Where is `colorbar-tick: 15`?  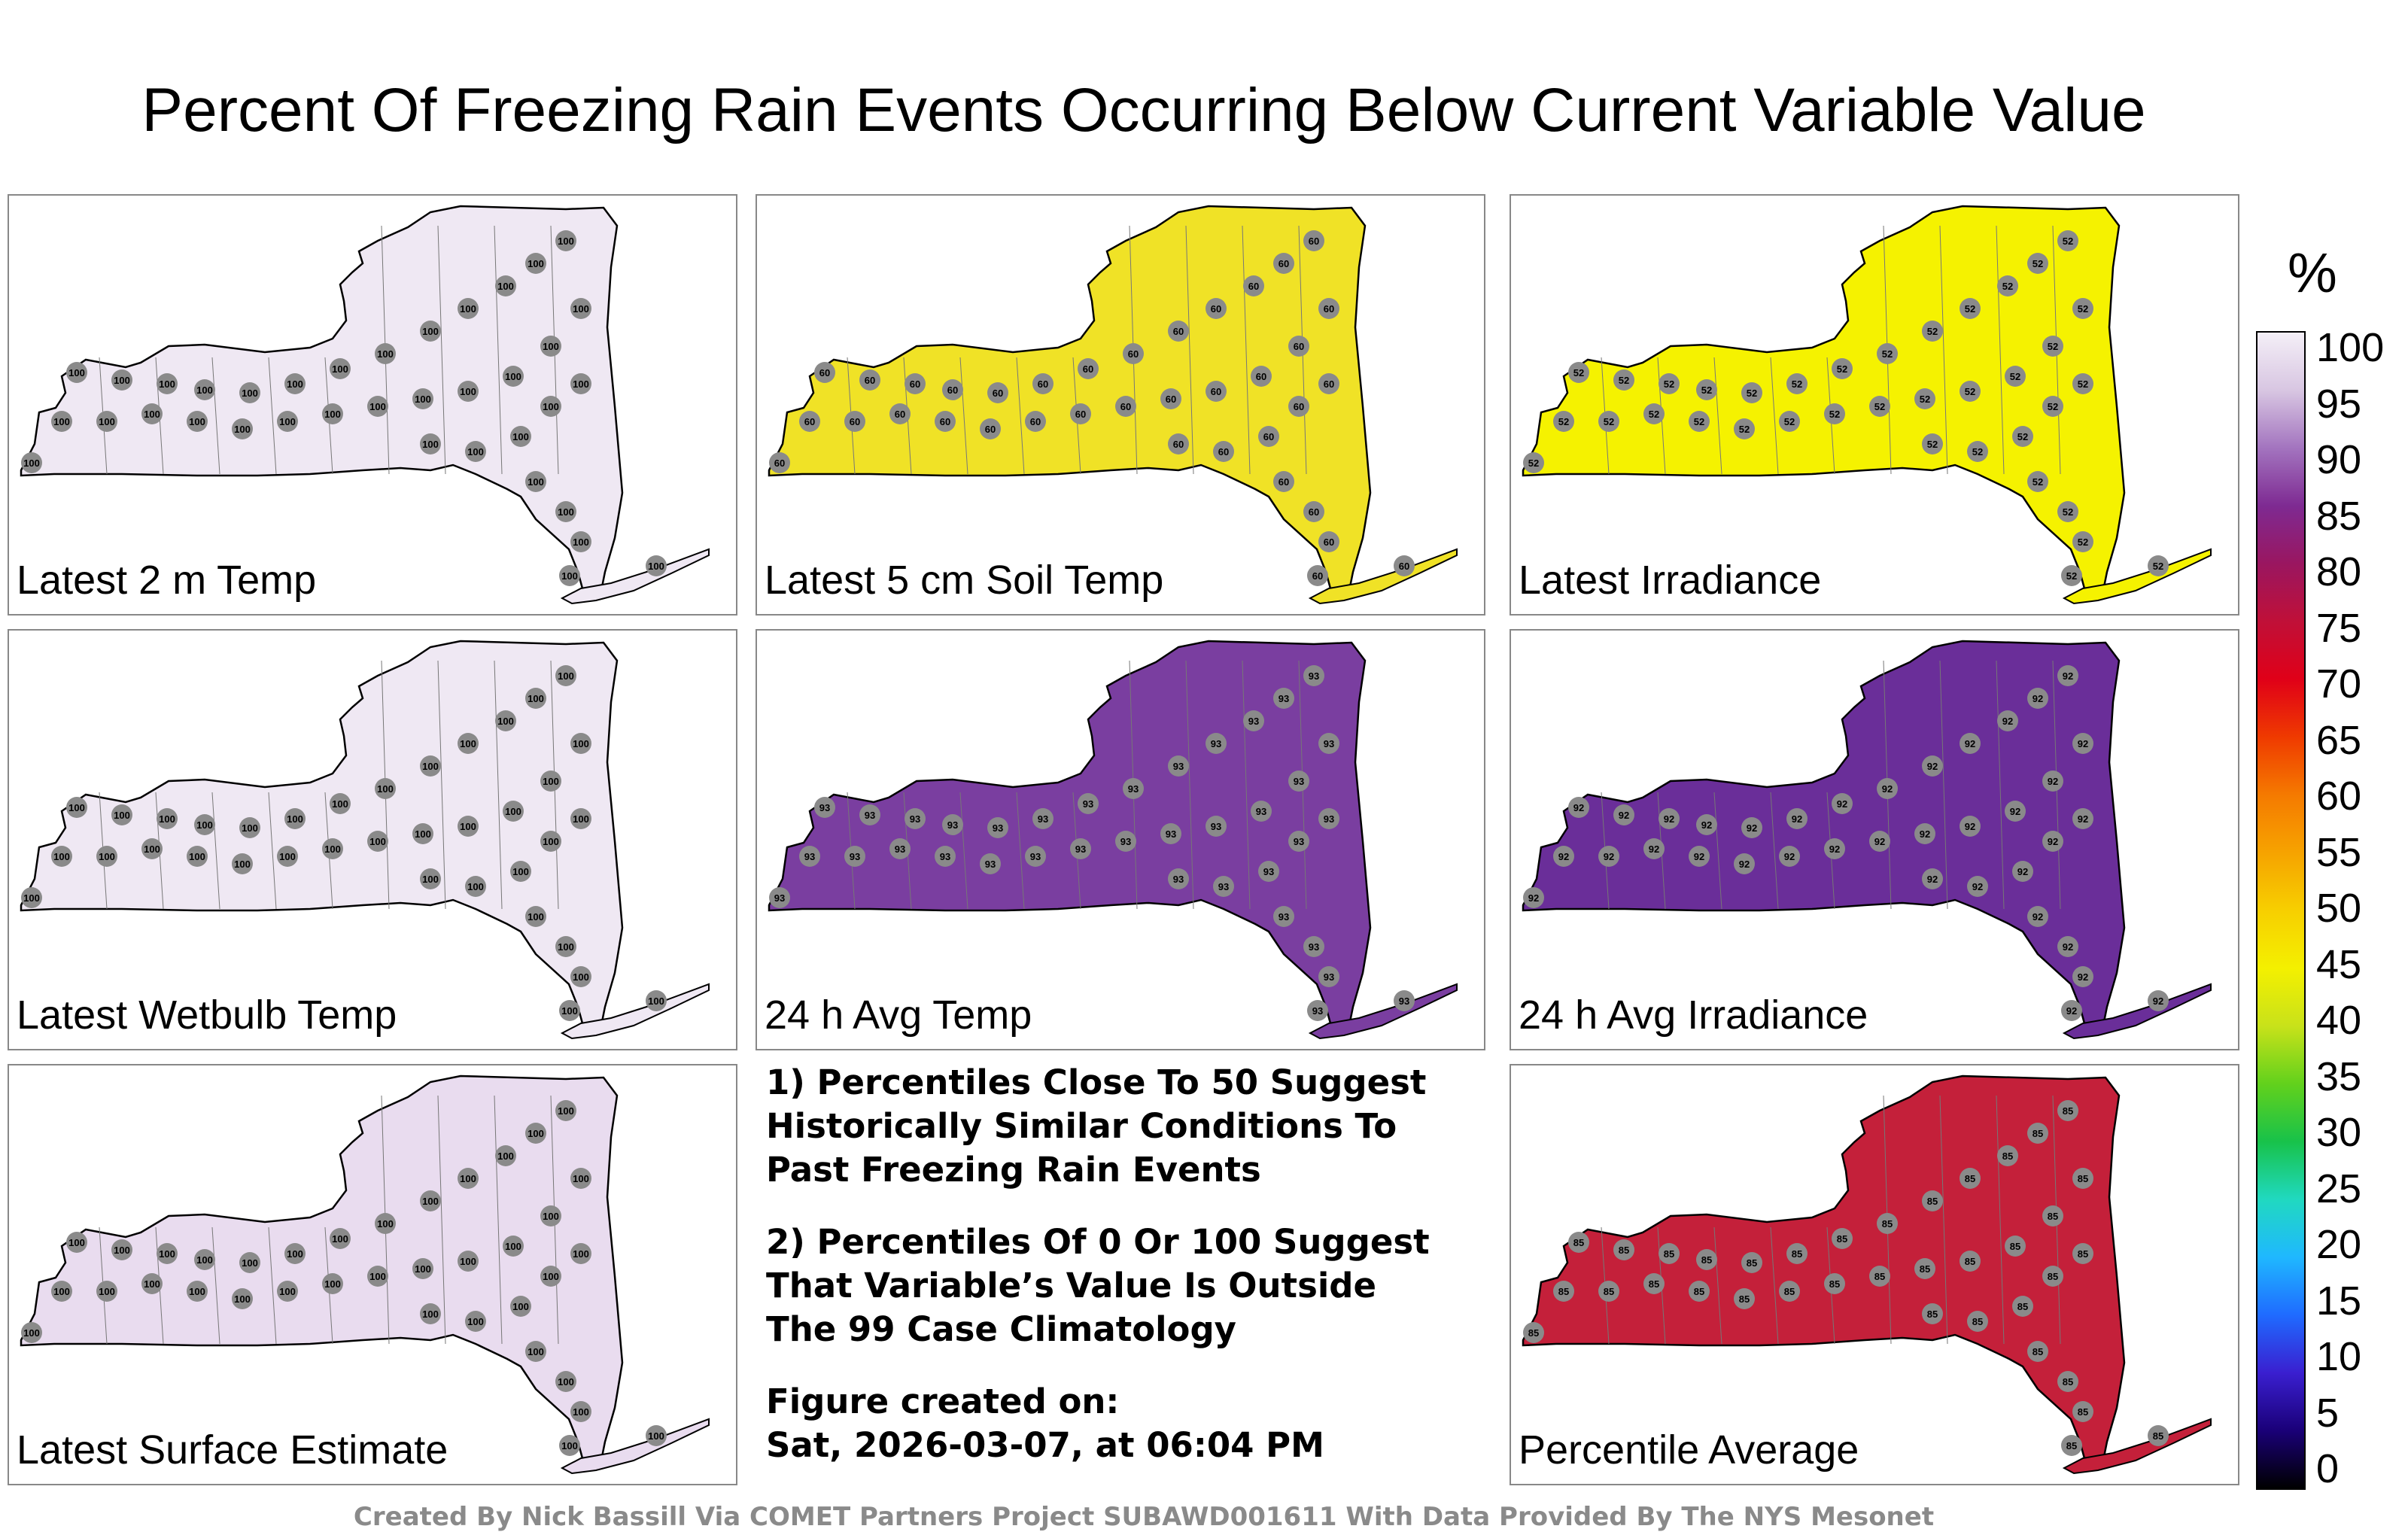
colorbar-tick: 15 is located at coordinates (2339, 1301).